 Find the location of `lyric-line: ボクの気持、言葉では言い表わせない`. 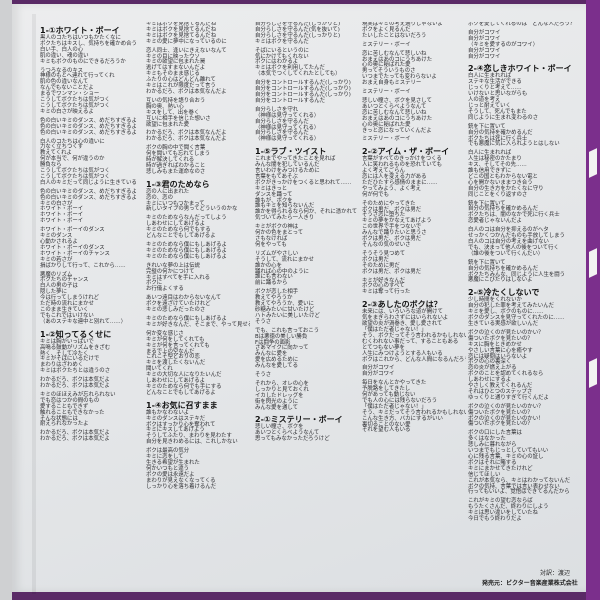

lyric-line: ボクの気持、言葉では言い表わせない is located at coordinates (514, 486).